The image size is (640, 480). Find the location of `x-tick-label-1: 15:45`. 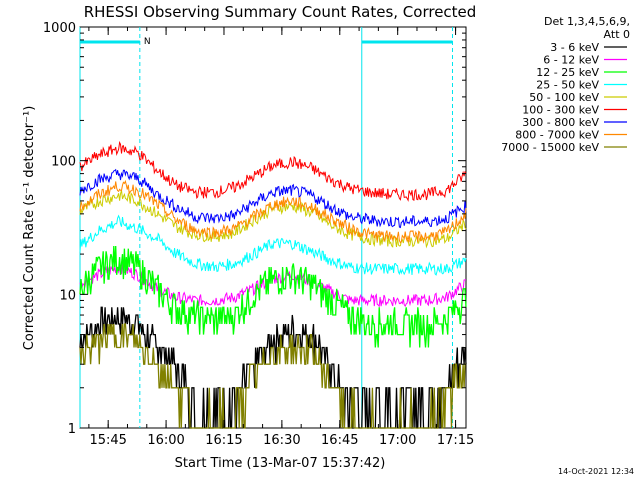

x-tick-label-1: 15:45 is located at coordinates (107, 440).